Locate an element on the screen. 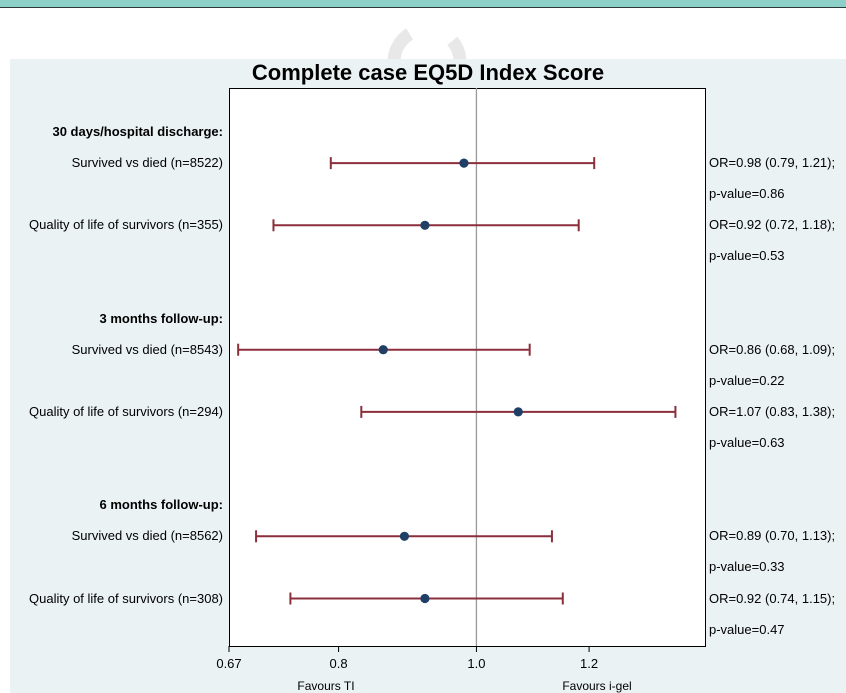 The width and height of the screenshot is (846, 693). p-value-text: p-value=0.33 is located at coordinates (747, 567).